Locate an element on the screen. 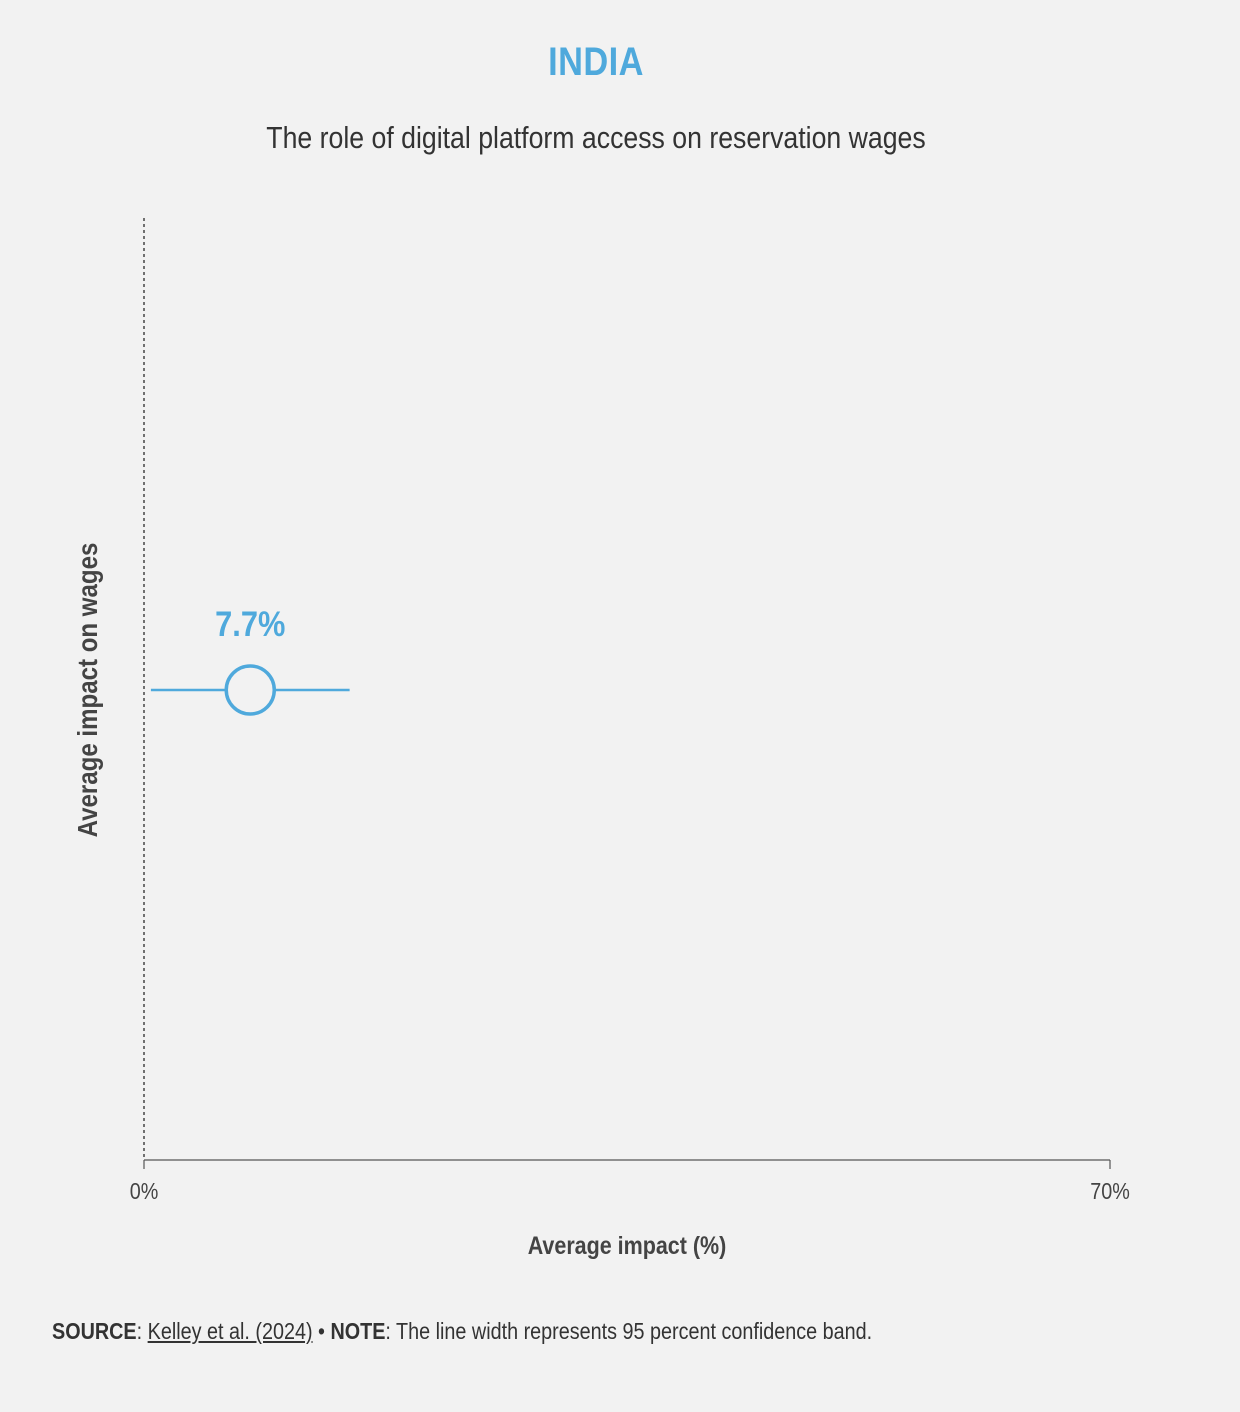 The image size is (1240, 1412). chart-title: INDIA is located at coordinates (596, 62).